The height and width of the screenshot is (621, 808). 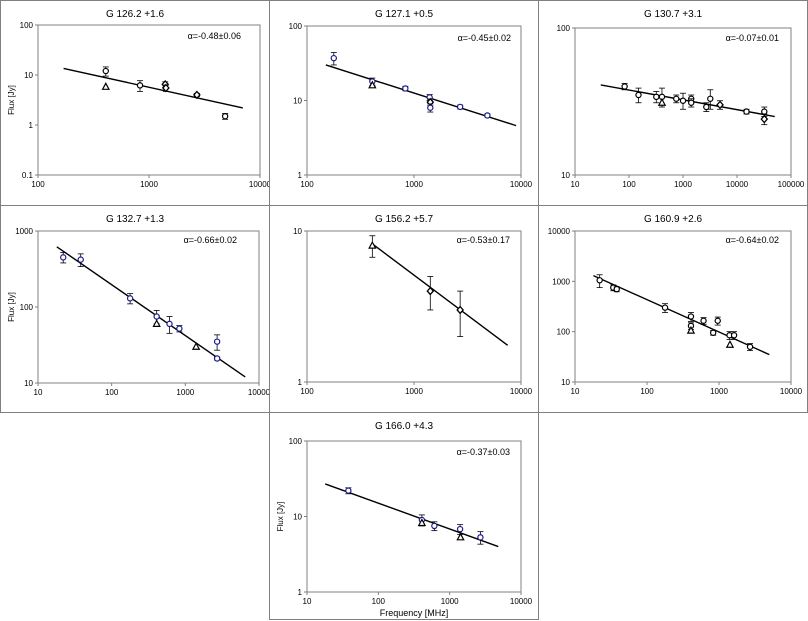 I want to click on spectral-index-label: α=-0.66±0.02, so click(x=210, y=240).